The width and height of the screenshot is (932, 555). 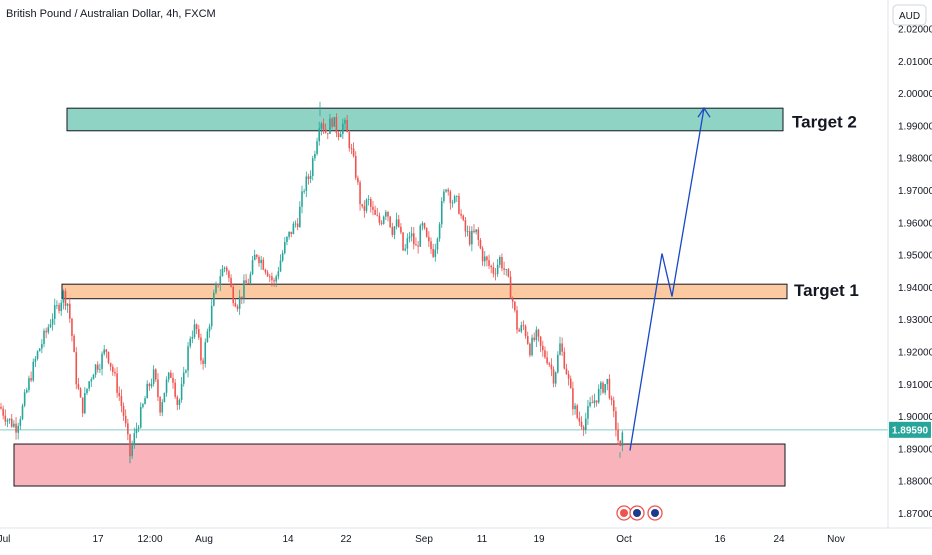 I want to click on projection-arrowhead, so click(x=704, y=112).